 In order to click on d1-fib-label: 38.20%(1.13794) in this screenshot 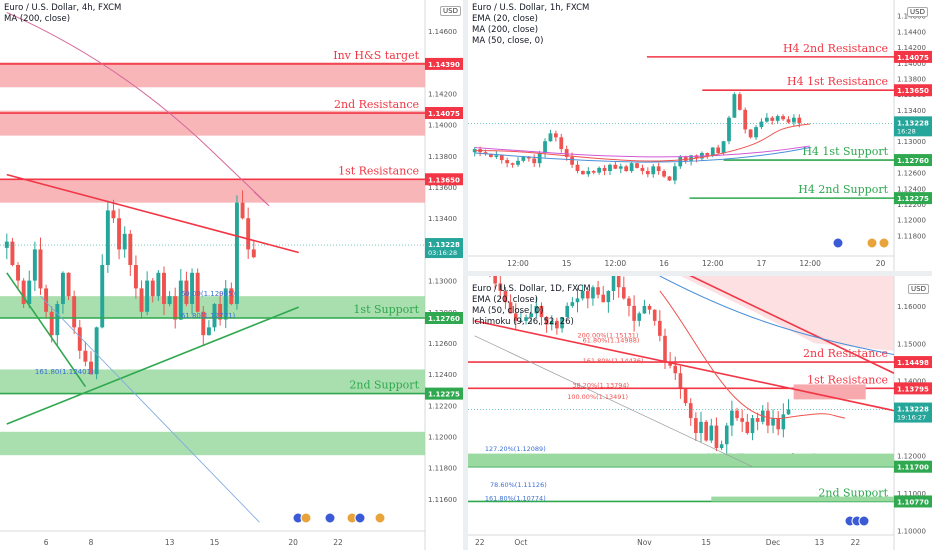, I will do `click(600, 386)`.